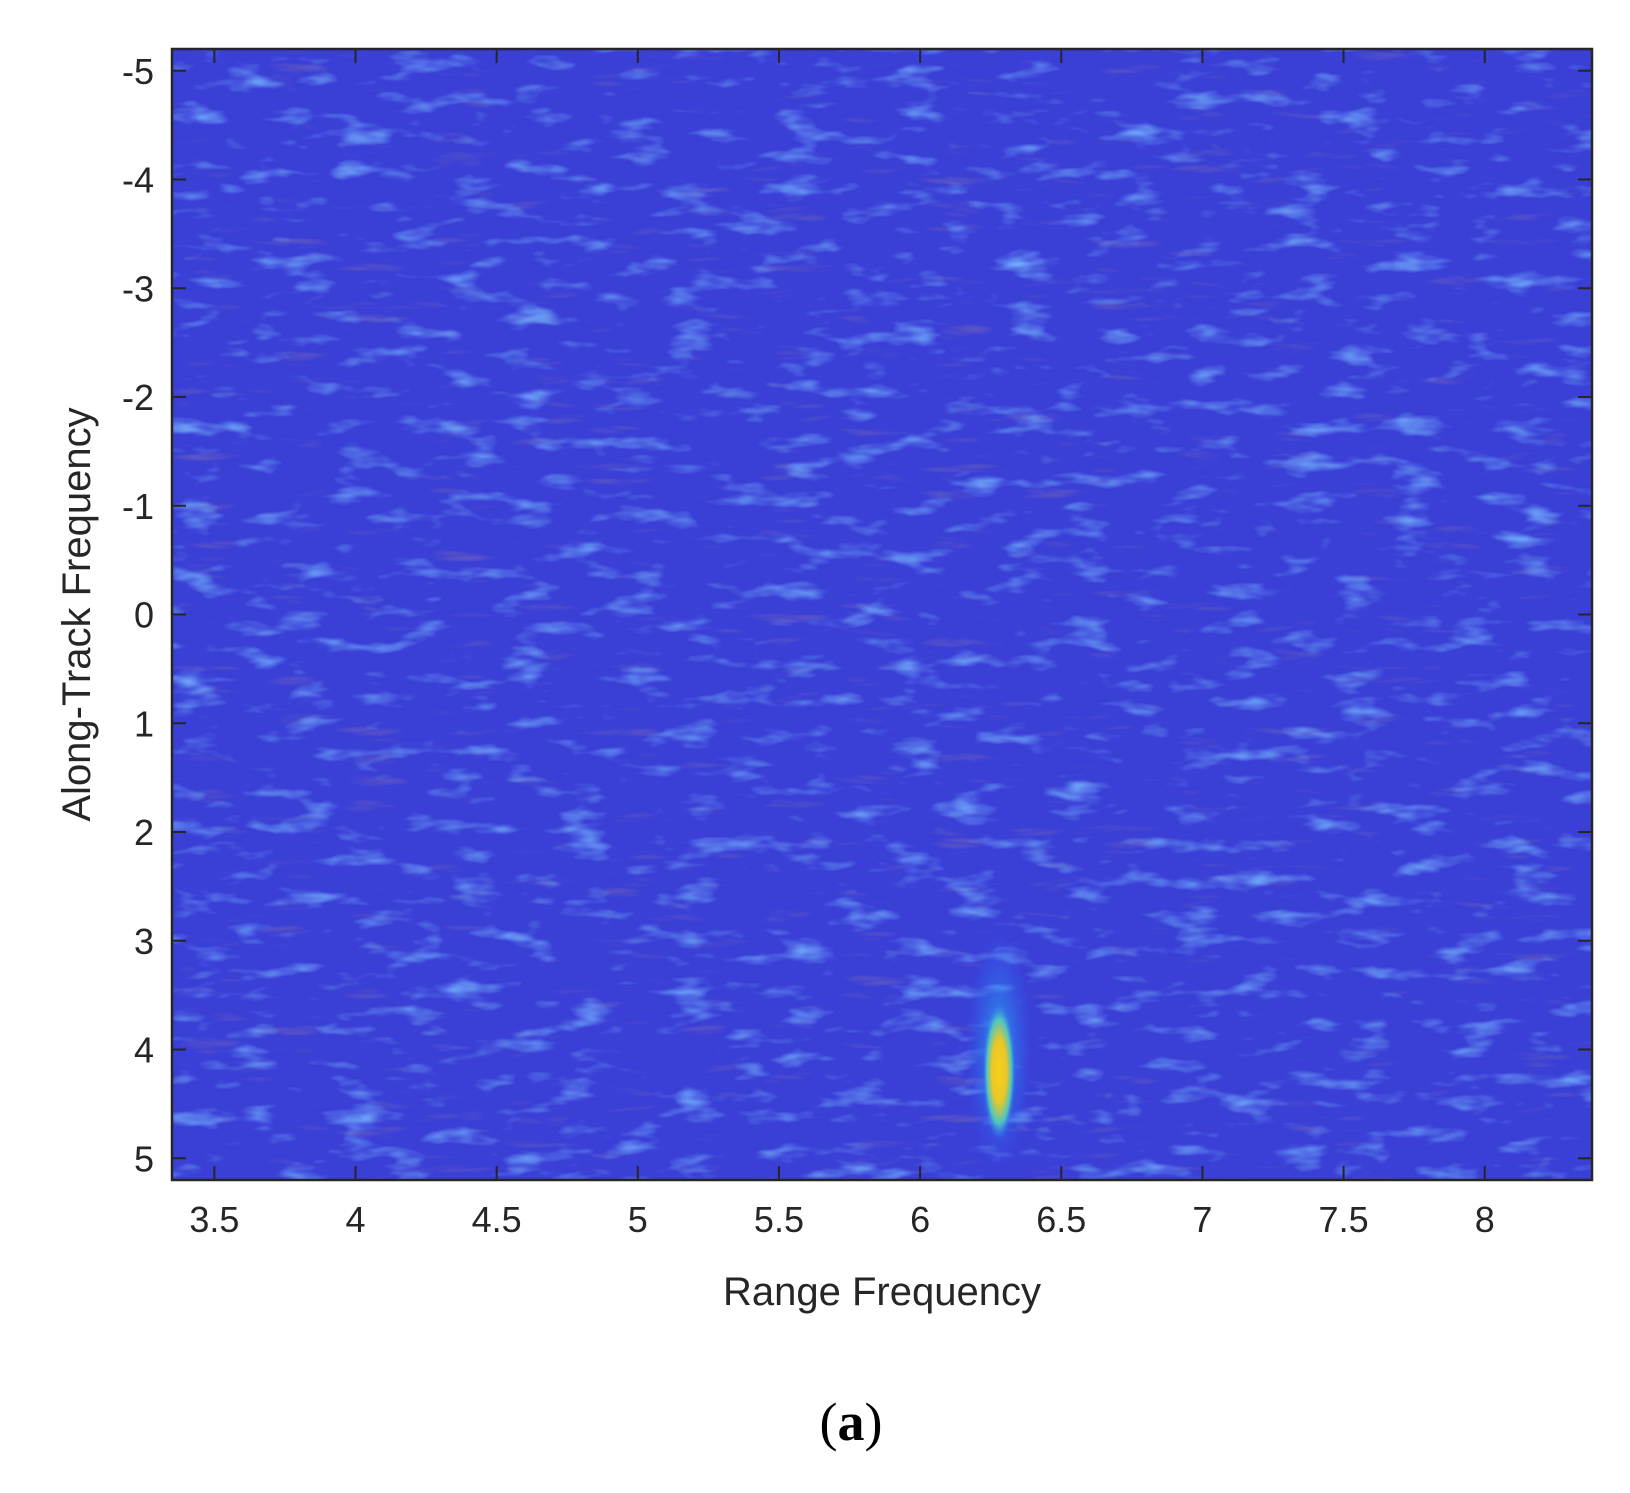 The width and height of the screenshot is (1630, 1493). I want to click on heatmap-peak, so click(999, 1049).